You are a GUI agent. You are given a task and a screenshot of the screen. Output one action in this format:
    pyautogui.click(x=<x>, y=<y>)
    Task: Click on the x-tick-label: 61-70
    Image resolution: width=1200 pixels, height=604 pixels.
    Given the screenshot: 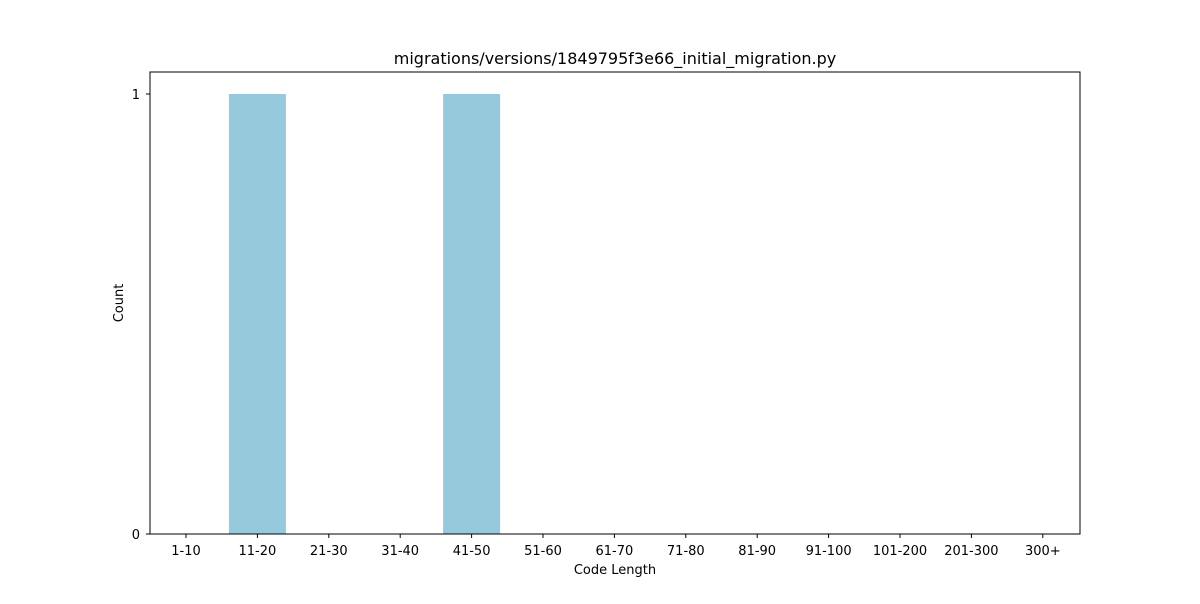 What is the action you would take?
    pyautogui.click(x=615, y=551)
    